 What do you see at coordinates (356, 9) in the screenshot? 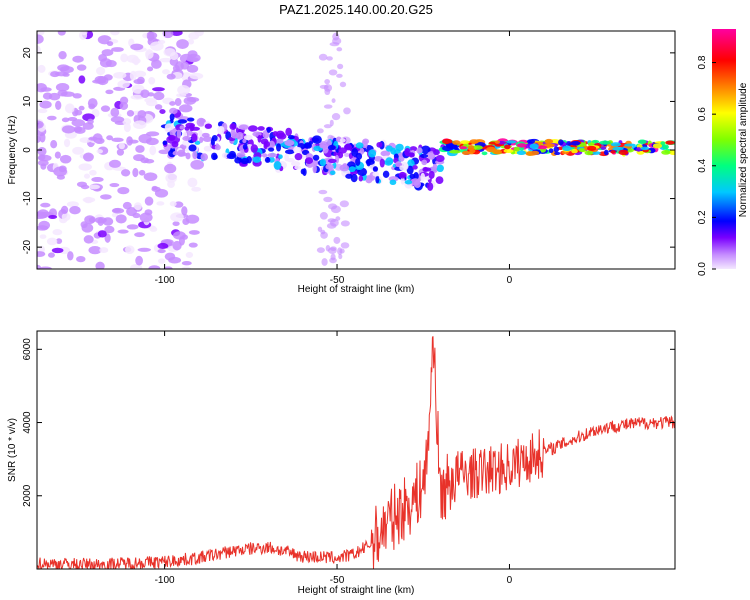
I see `chart-title: PAZ1.2025.140.00.20.G25` at bounding box center [356, 9].